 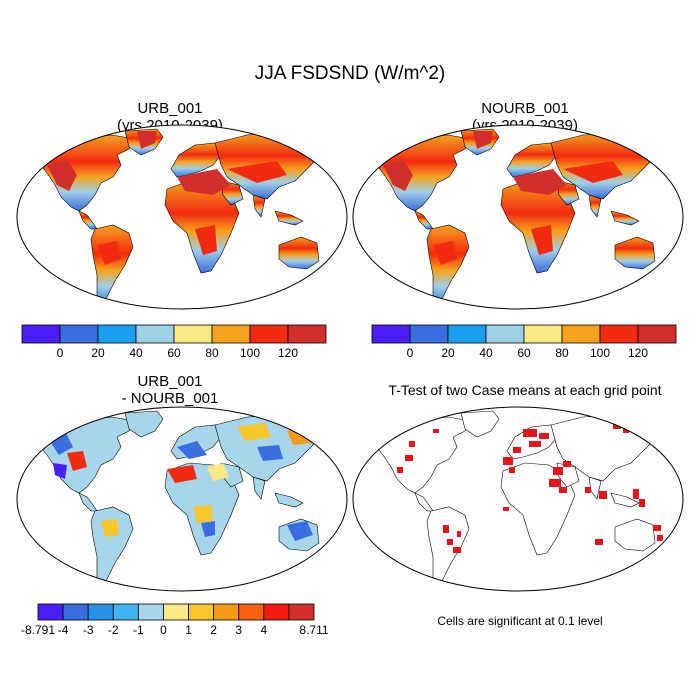 I want to click on colorbar-tick-label: -1, so click(x=138, y=630).